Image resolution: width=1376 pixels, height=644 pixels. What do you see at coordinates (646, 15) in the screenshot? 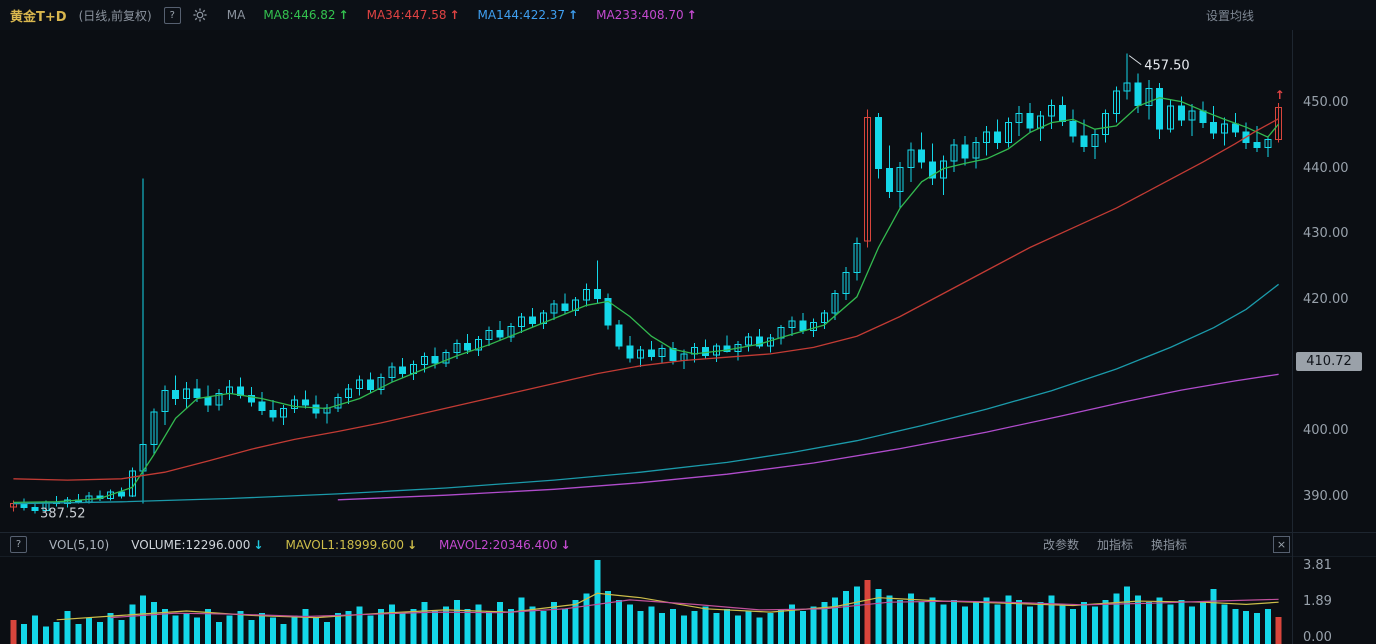
I see `ma233-value: MA233:408.70 ↑` at bounding box center [646, 15].